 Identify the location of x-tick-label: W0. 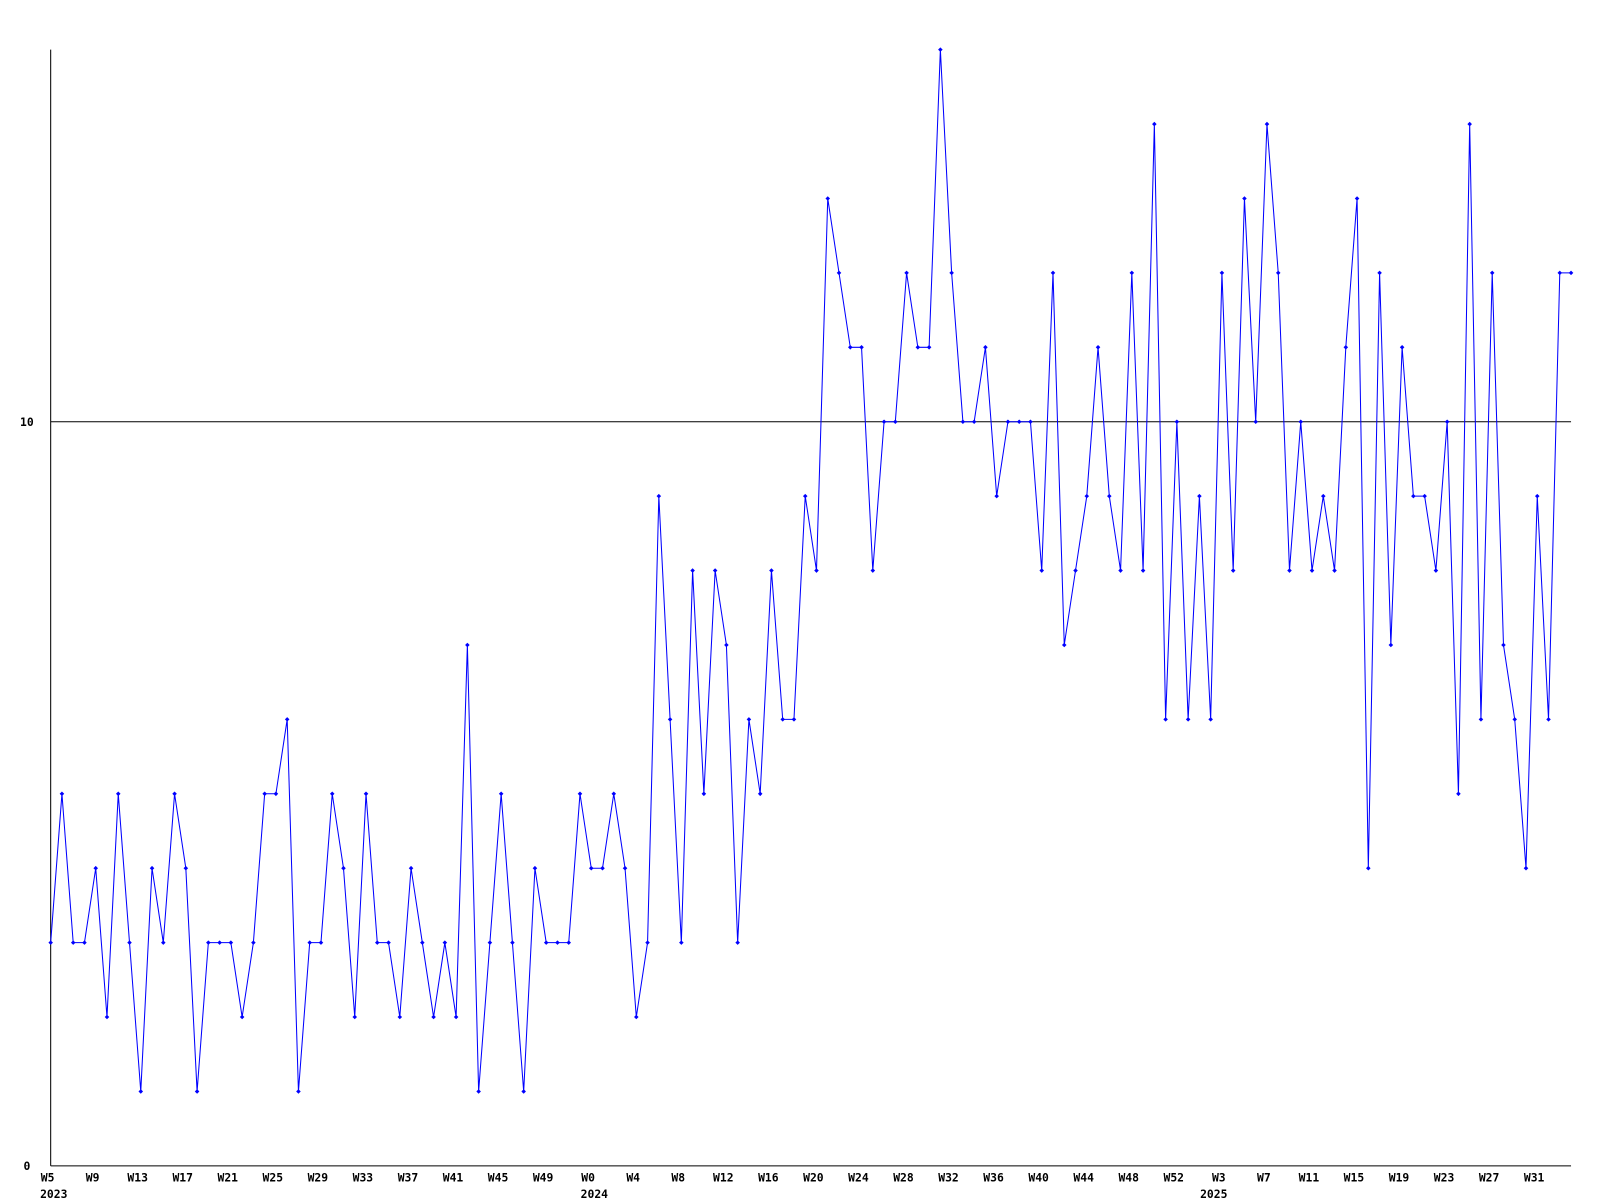
(588, 1177).